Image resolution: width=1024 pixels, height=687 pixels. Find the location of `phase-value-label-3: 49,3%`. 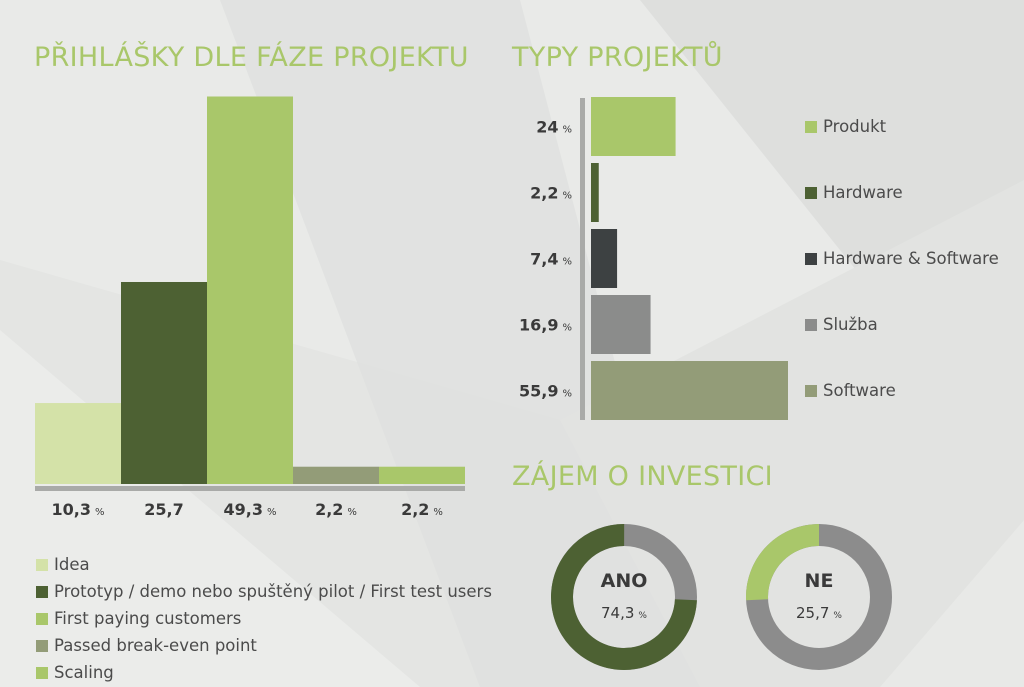

phase-value-label-3: 49,3% is located at coordinates (250, 509).